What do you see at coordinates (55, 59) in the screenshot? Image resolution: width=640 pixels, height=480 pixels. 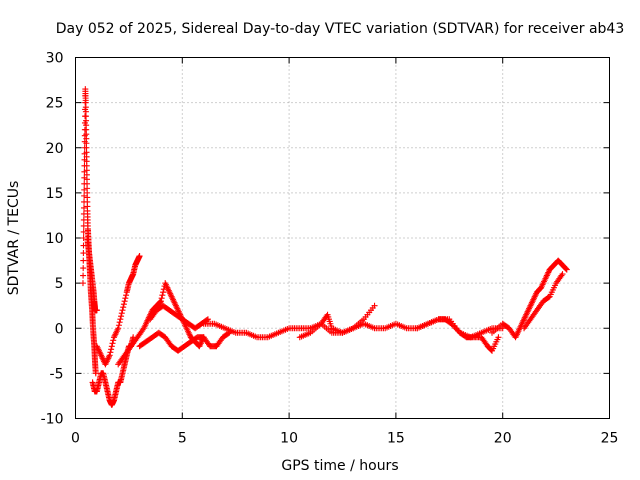 I see `y-tick-label: 30` at bounding box center [55, 59].